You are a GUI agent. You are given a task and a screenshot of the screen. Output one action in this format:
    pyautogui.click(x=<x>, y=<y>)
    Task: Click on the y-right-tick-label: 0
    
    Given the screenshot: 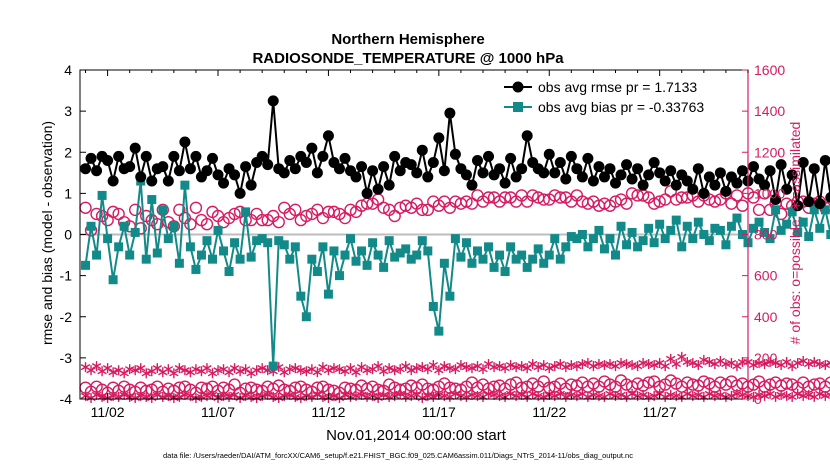 What is the action you would take?
    pyautogui.click(x=758, y=399)
    